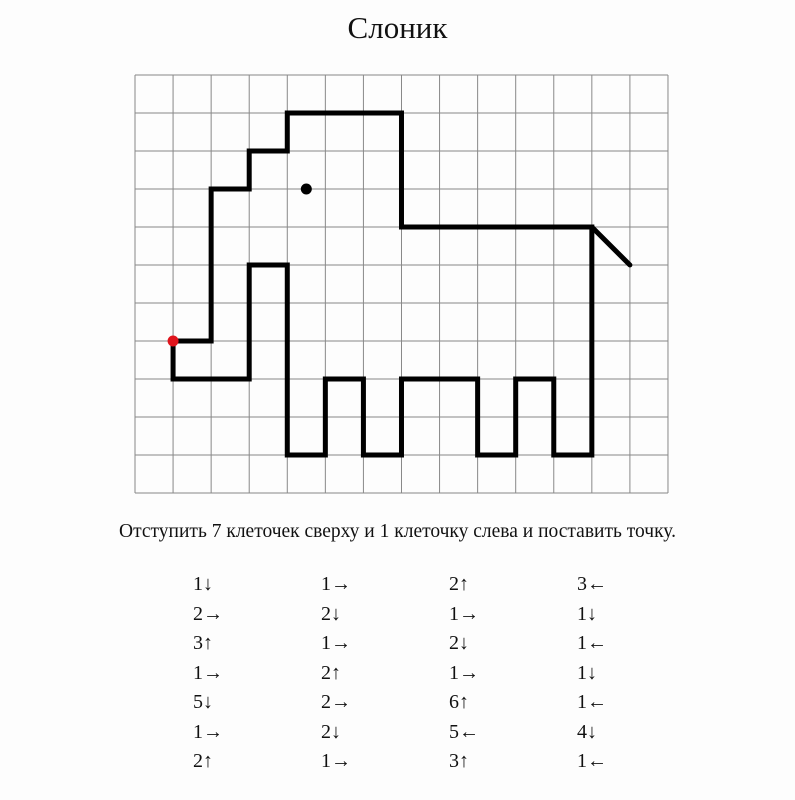 Image resolution: width=795 pixels, height=800 pixels. I want to click on step: 3←, so click(592, 584).